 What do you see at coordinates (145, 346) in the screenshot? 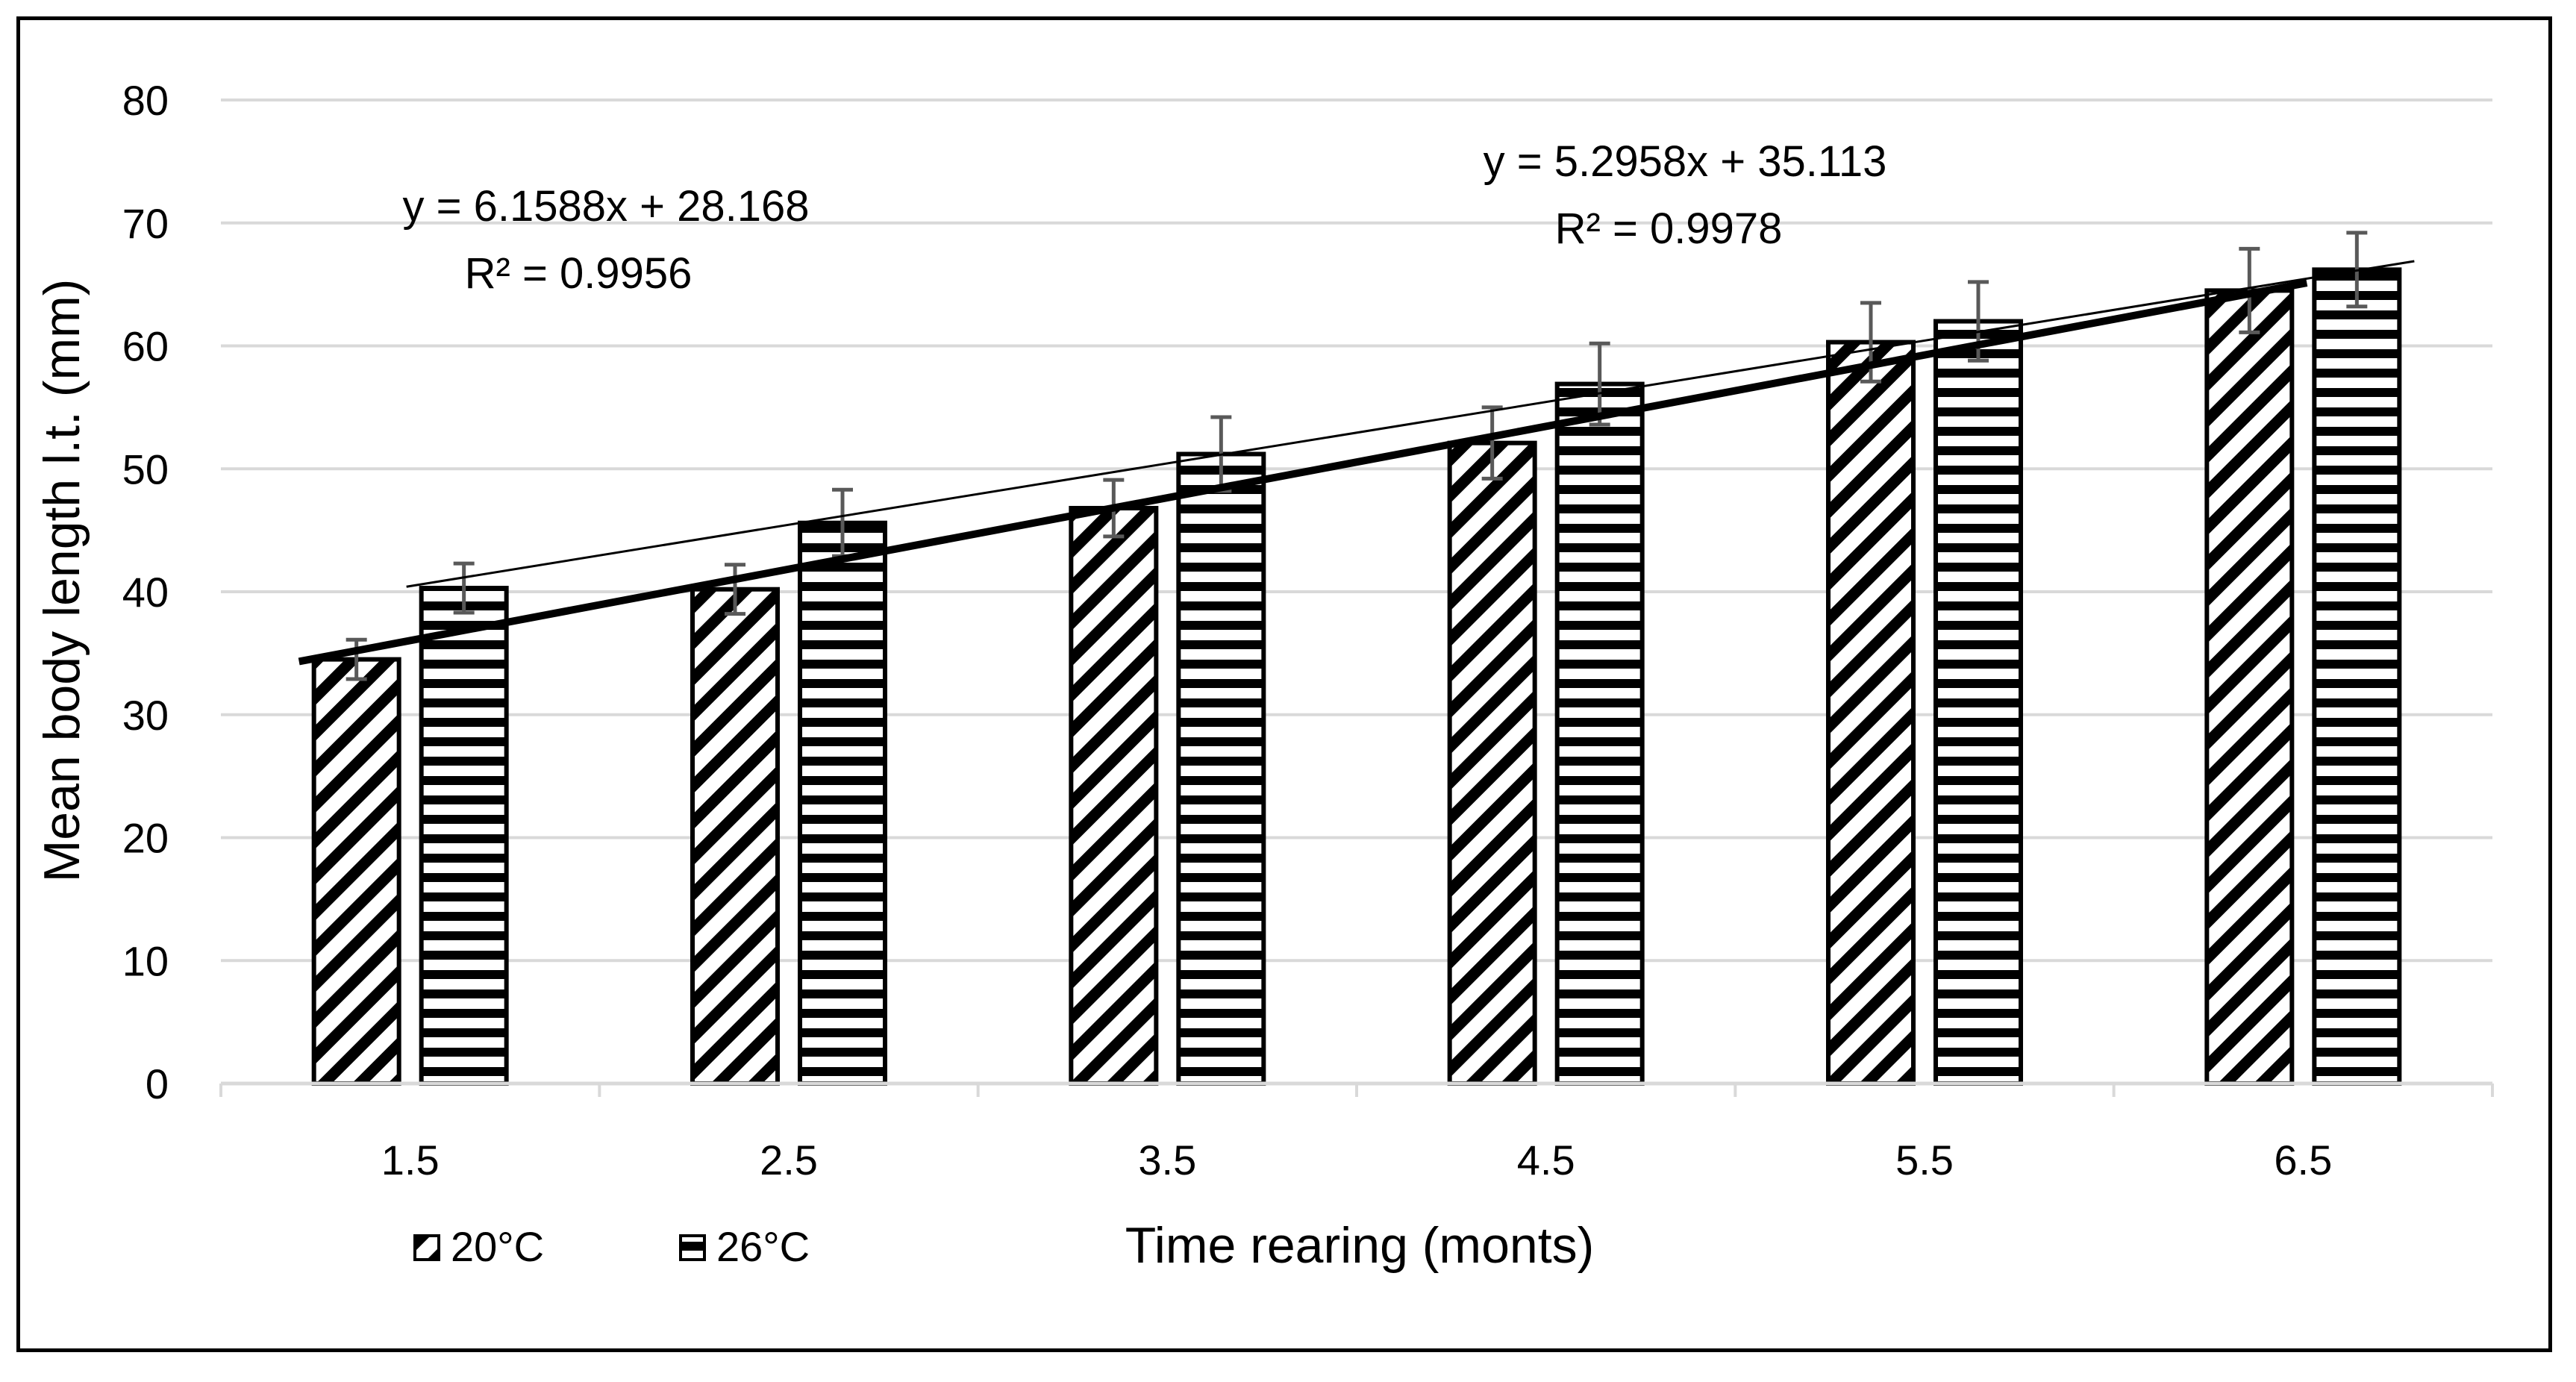
I see `y-tick-label: 60` at bounding box center [145, 346].